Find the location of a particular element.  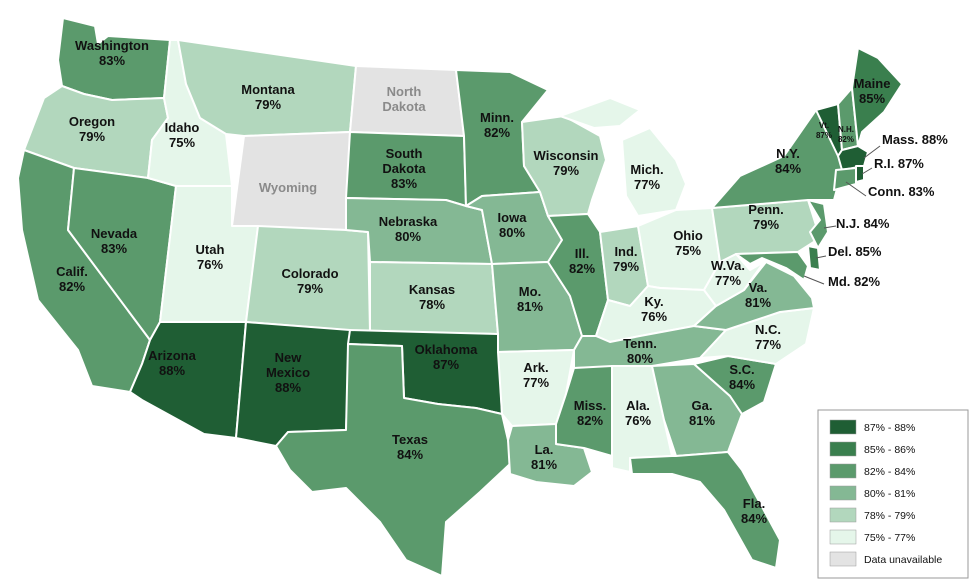

label-il: Ill. 82% is located at coordinates (582, 261).